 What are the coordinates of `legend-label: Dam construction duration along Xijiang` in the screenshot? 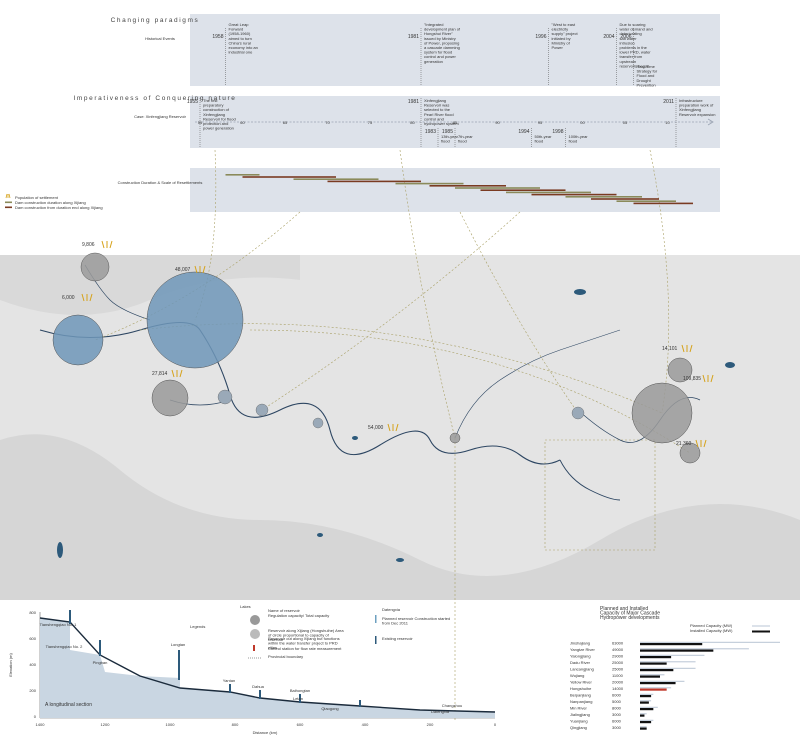 It's located at (50, 202).